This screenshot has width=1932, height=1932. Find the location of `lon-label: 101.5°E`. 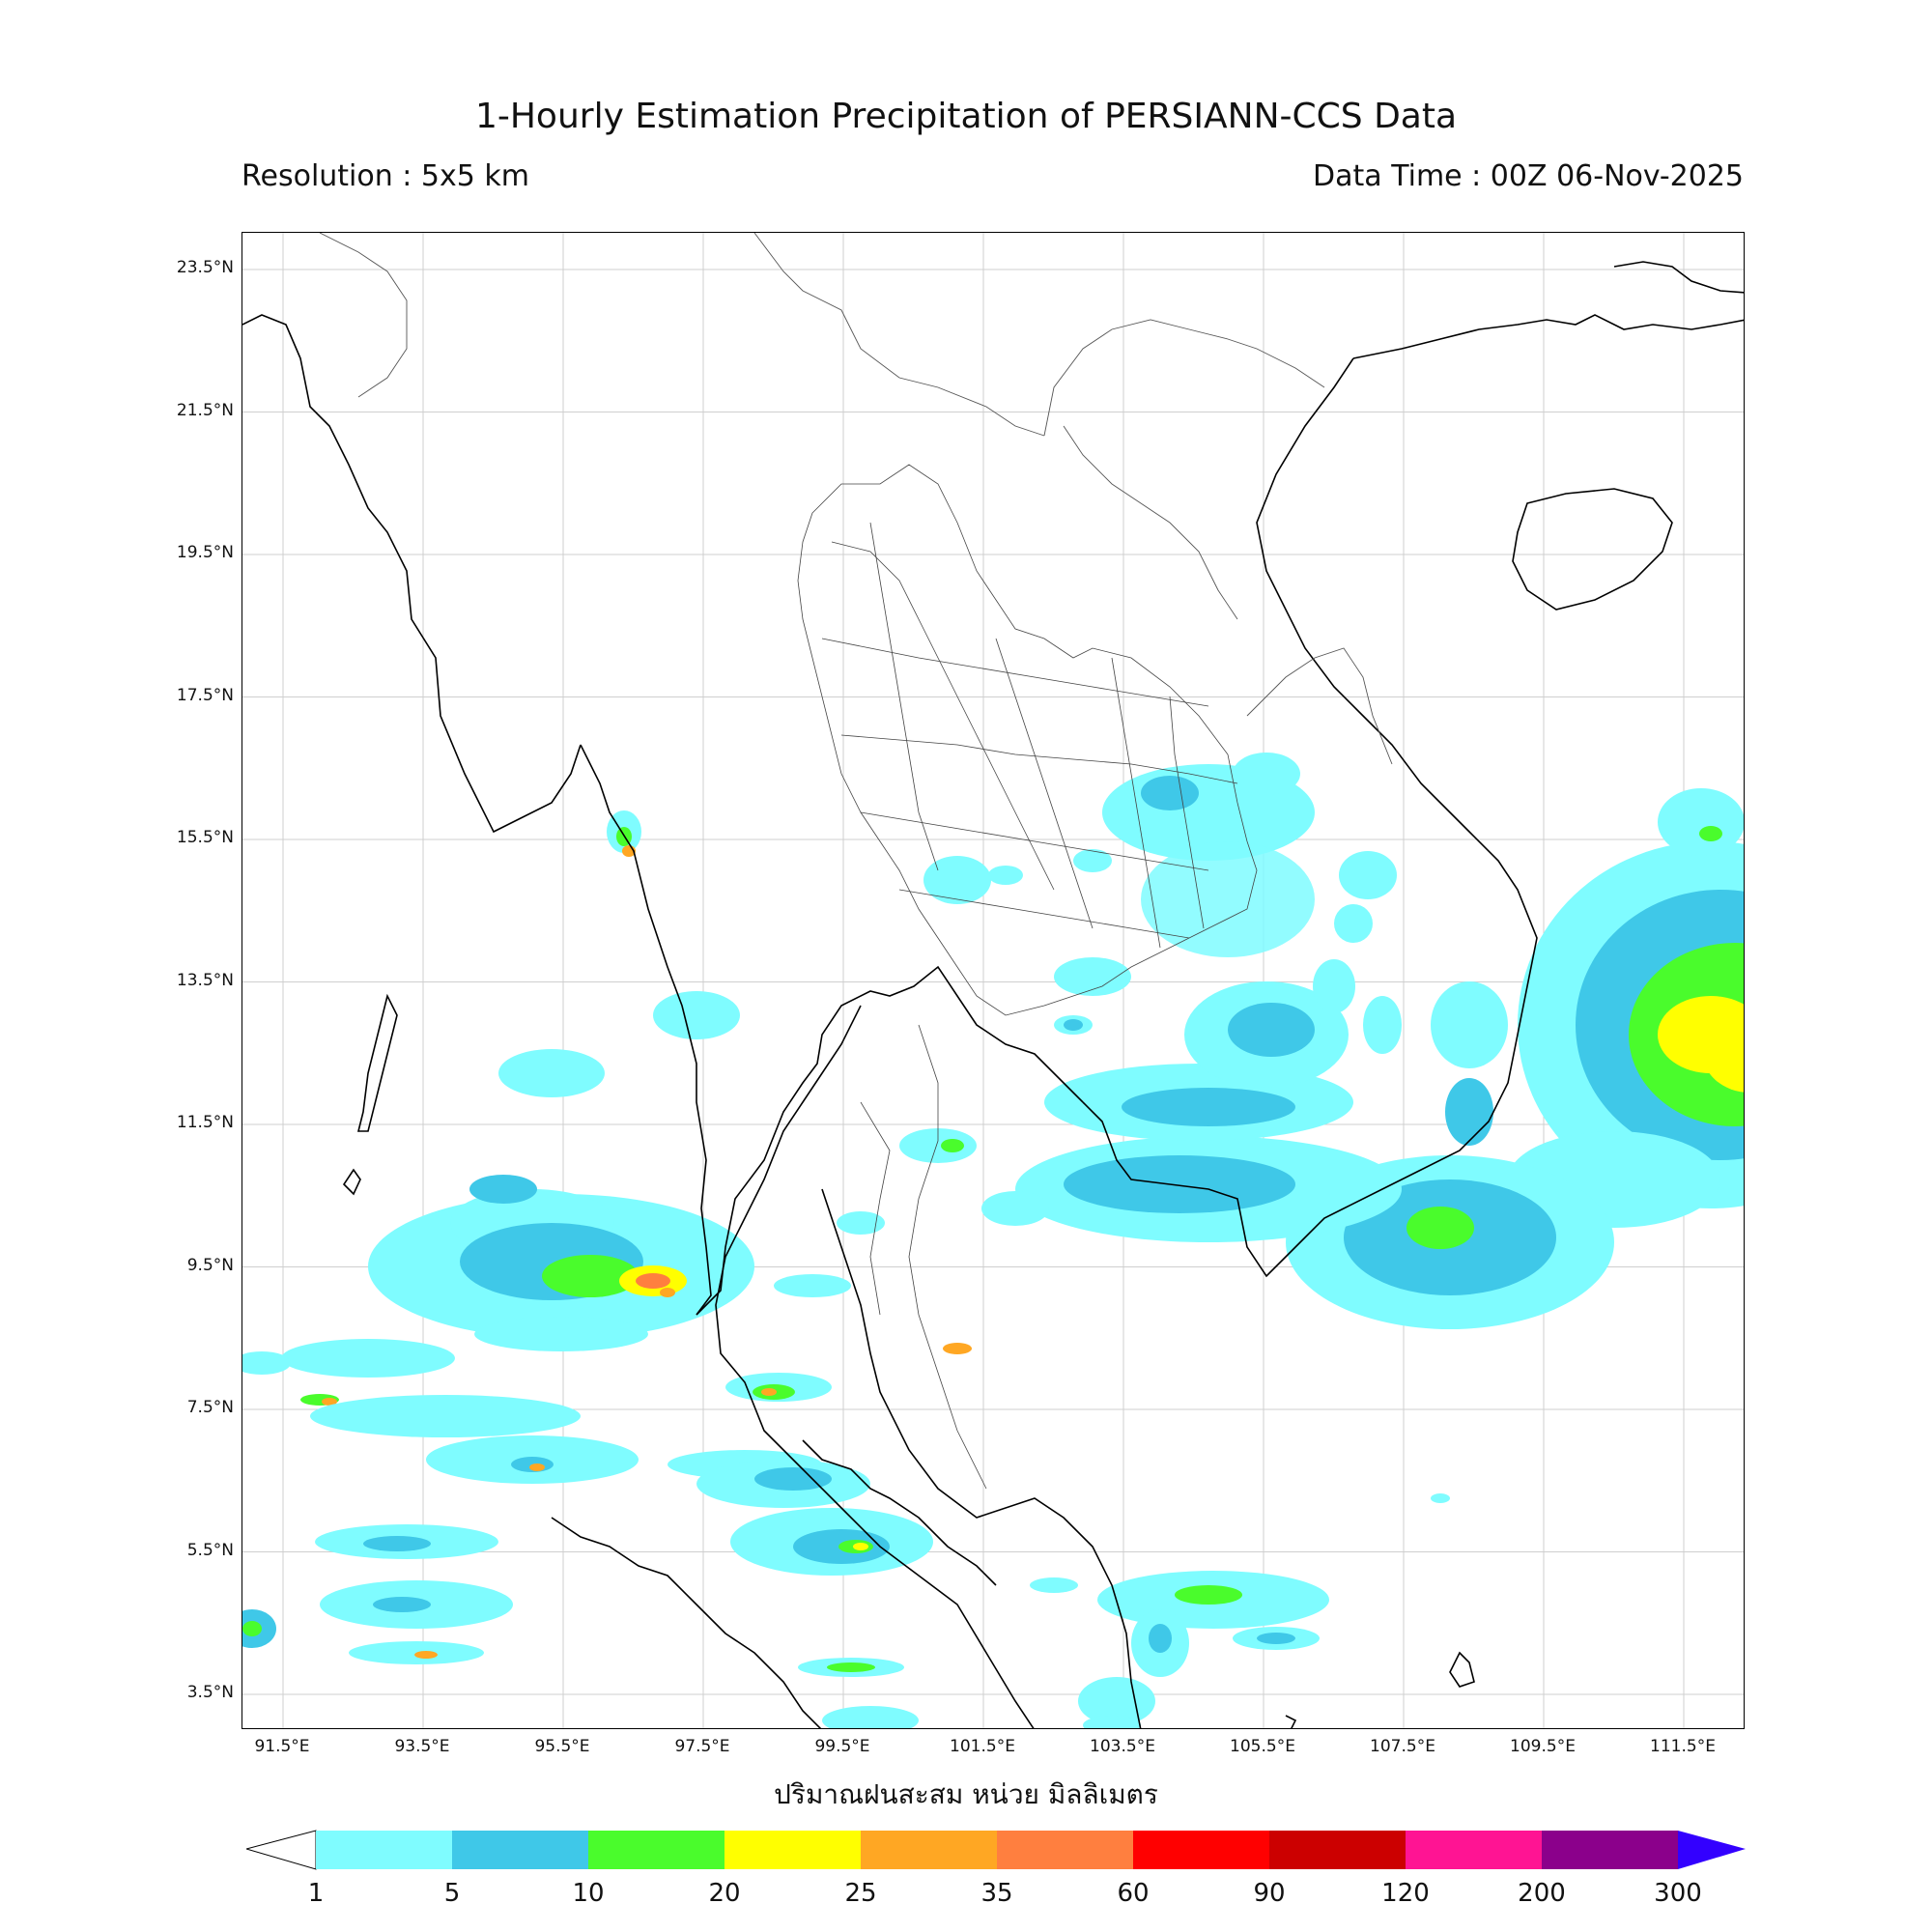

lon-label: 101.5°E is located at coordinates (982, 1746).